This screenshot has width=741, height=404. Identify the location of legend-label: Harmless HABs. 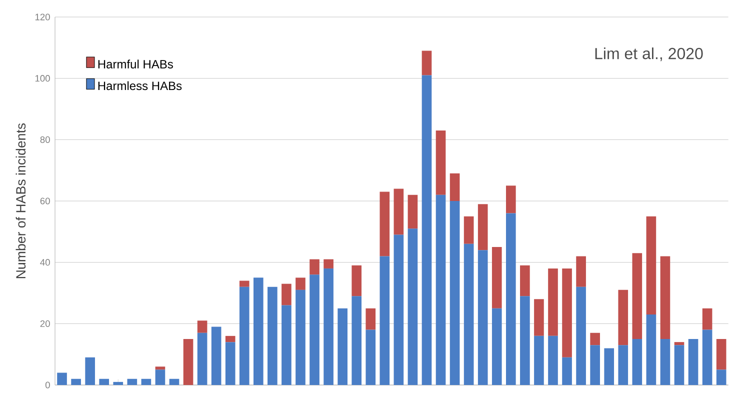
(140, 85).